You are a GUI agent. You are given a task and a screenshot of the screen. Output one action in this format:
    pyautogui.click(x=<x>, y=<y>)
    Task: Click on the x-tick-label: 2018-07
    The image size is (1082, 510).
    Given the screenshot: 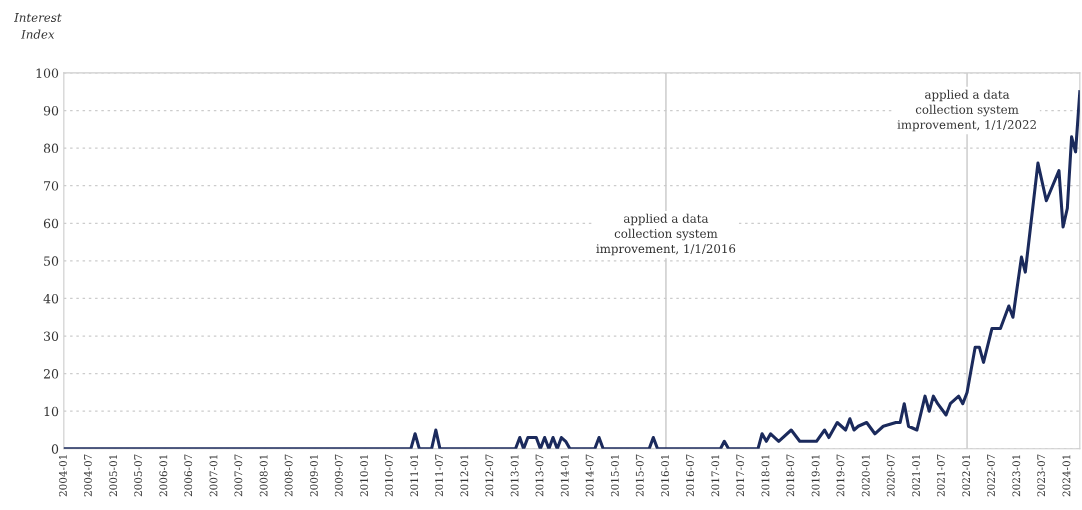 What is the action you would take?
    pyautogui.click(x=790, y=475)
    